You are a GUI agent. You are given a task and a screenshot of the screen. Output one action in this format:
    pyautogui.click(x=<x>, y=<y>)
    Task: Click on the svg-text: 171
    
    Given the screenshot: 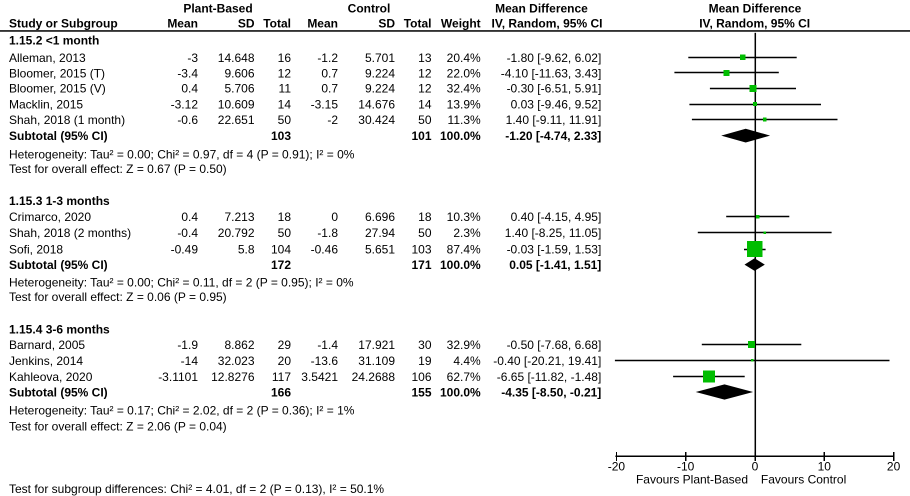 What is the action you would take?
    pyautogui.click(x=421, y=265)
    